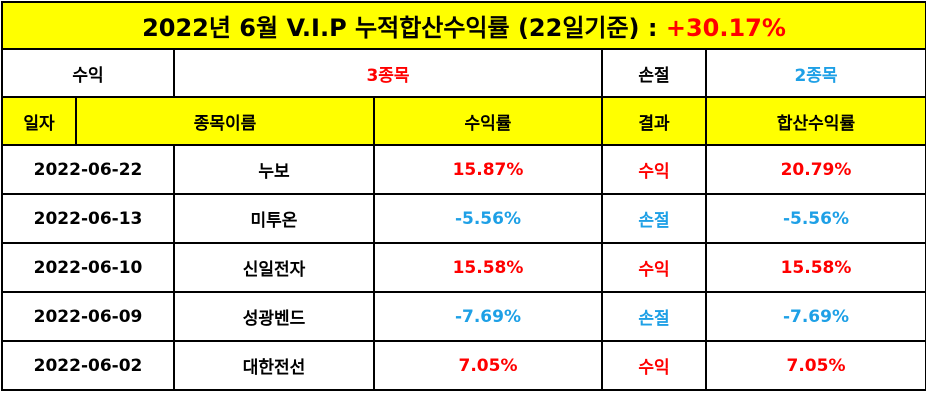 Image resolution: width=926 pixels, height=410 pixels. What do you see at coordinates (88, 267) in the screenshot?
I see `date-cell: 2022-06-10` at bounding box center [88, 267].